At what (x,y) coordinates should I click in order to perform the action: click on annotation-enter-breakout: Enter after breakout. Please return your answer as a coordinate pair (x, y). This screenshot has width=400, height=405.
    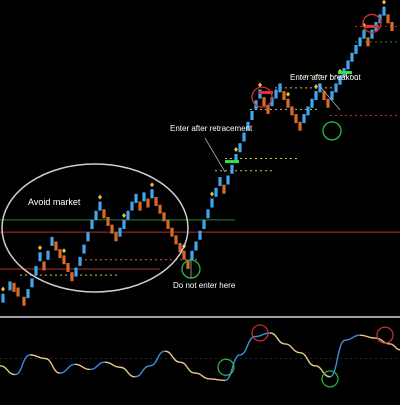
    Looking at the image, I should click on (325, 92).